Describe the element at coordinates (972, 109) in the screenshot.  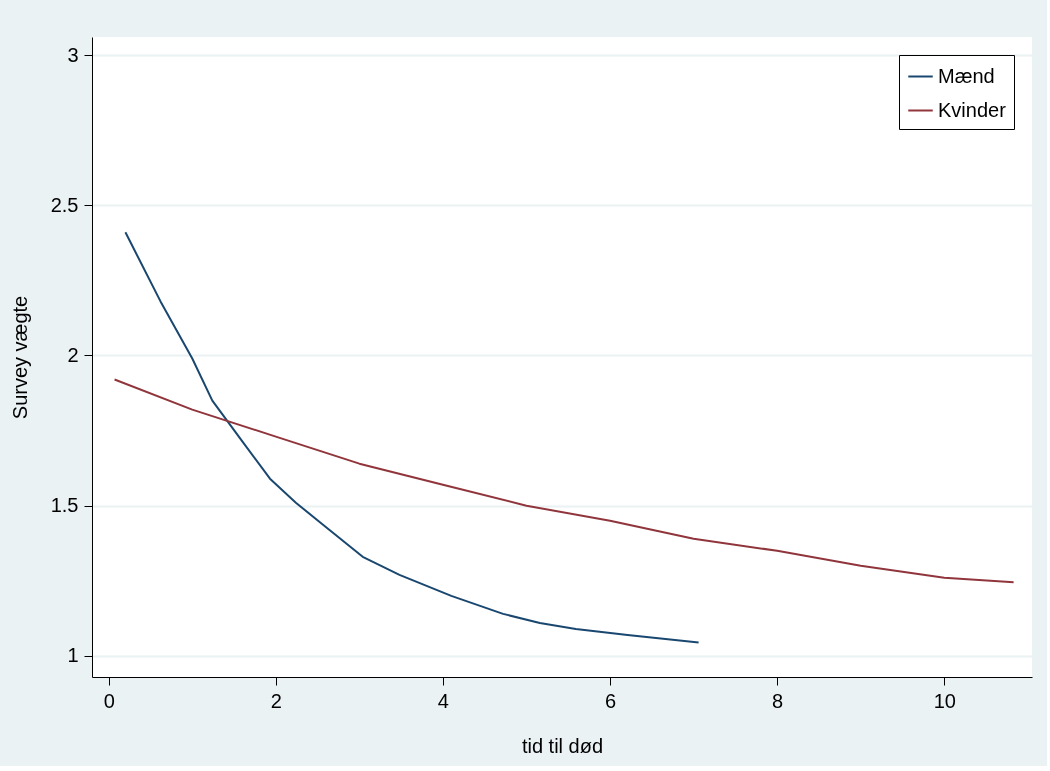
I see `legend-label: Kvinder` at that location.